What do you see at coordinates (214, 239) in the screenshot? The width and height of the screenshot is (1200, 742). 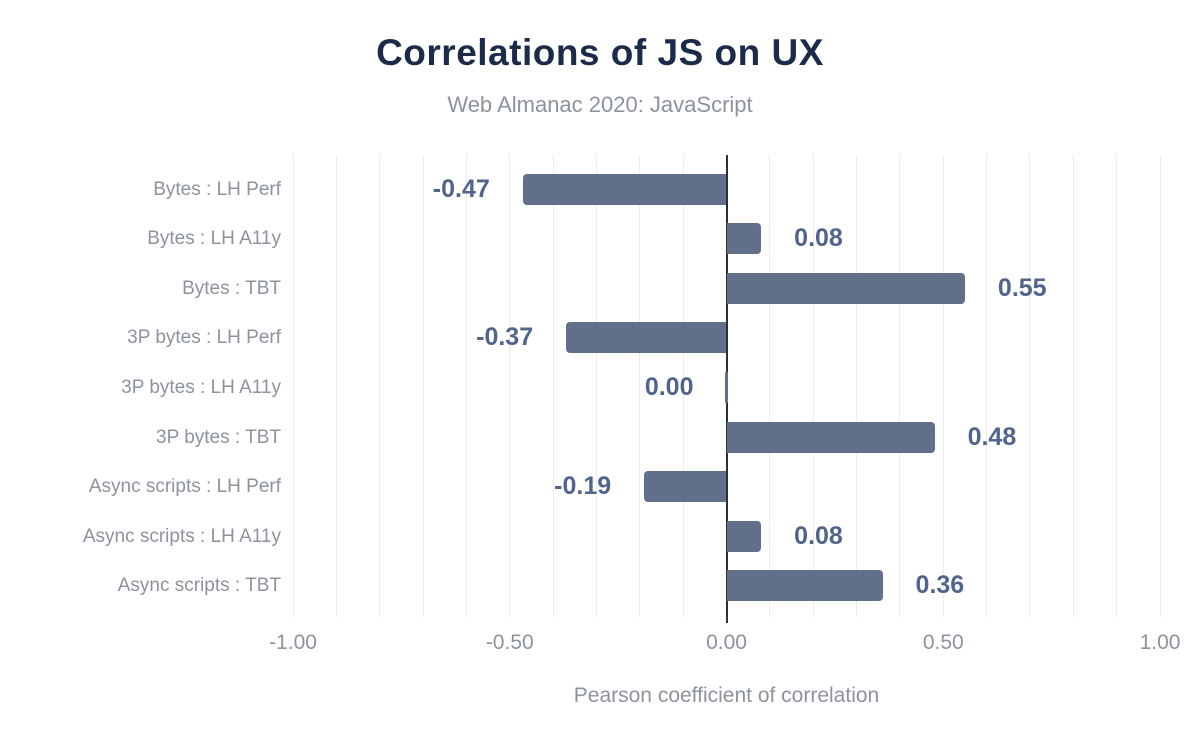 I see `y-axis-label: Bytes : LH A11y` at bounding box center [214, 239].